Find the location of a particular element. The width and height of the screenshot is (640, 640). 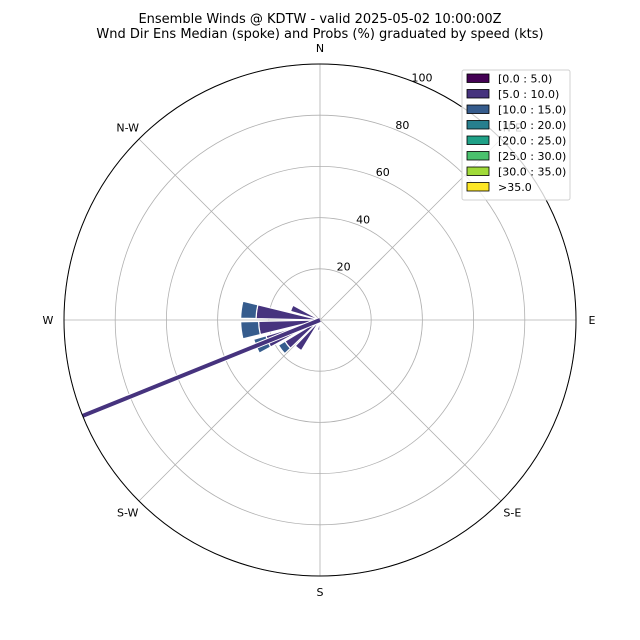

r-tick-80: 80 is located at coordinates (402, 125).